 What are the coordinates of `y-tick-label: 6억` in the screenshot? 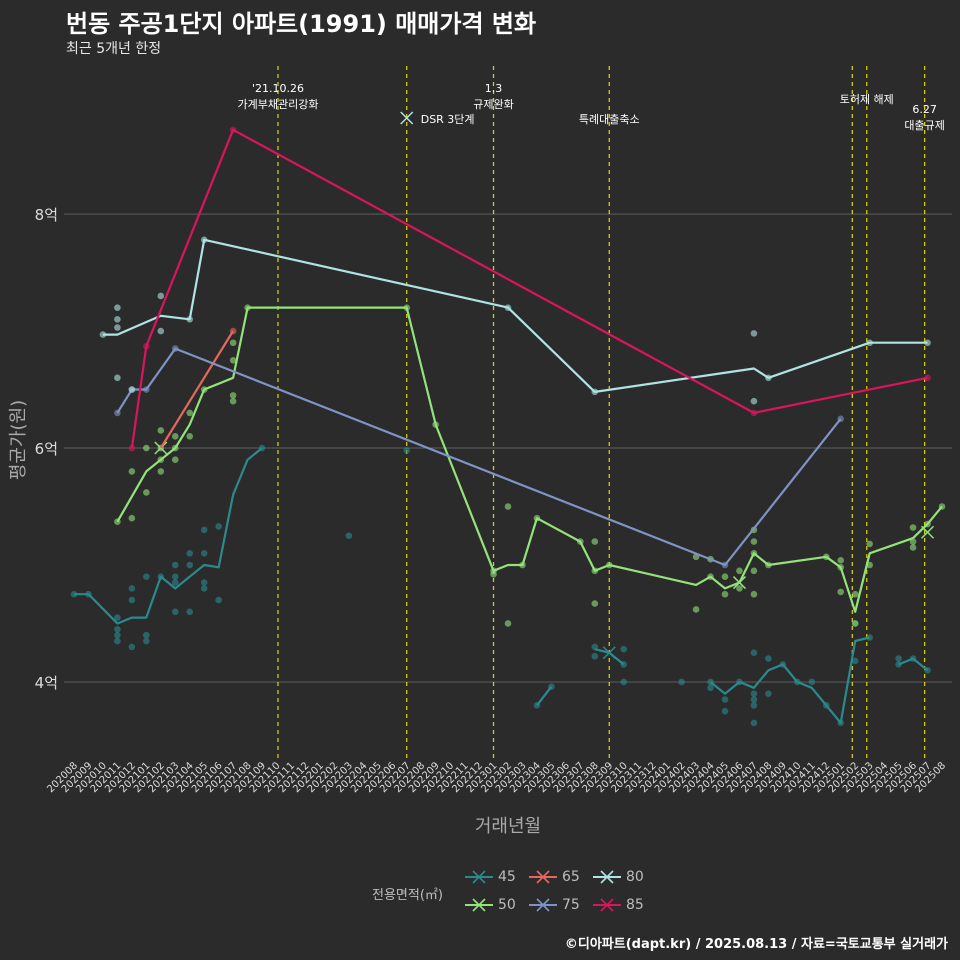 It's located at (46, 449).